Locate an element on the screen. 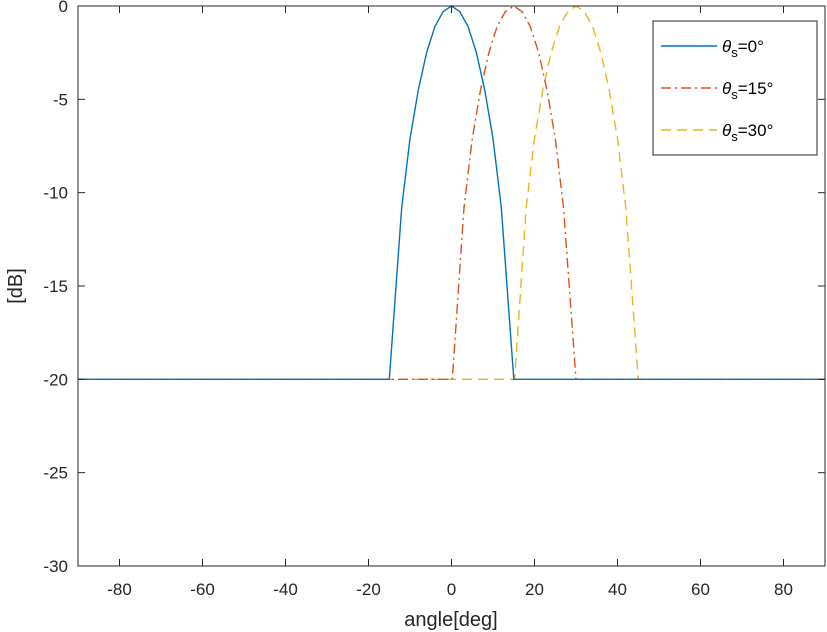  x-tick-label: -60 is located at coordinates (202, 589).